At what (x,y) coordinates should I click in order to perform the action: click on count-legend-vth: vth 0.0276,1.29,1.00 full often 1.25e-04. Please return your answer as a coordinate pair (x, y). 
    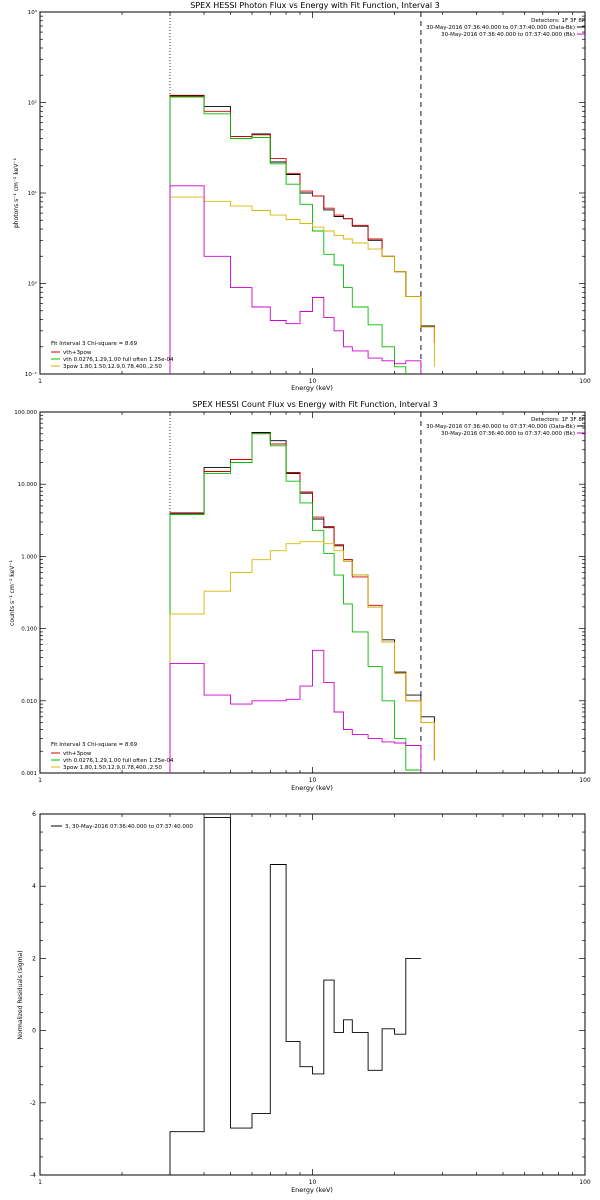
    Looking at the image, I should click on (118, 761).